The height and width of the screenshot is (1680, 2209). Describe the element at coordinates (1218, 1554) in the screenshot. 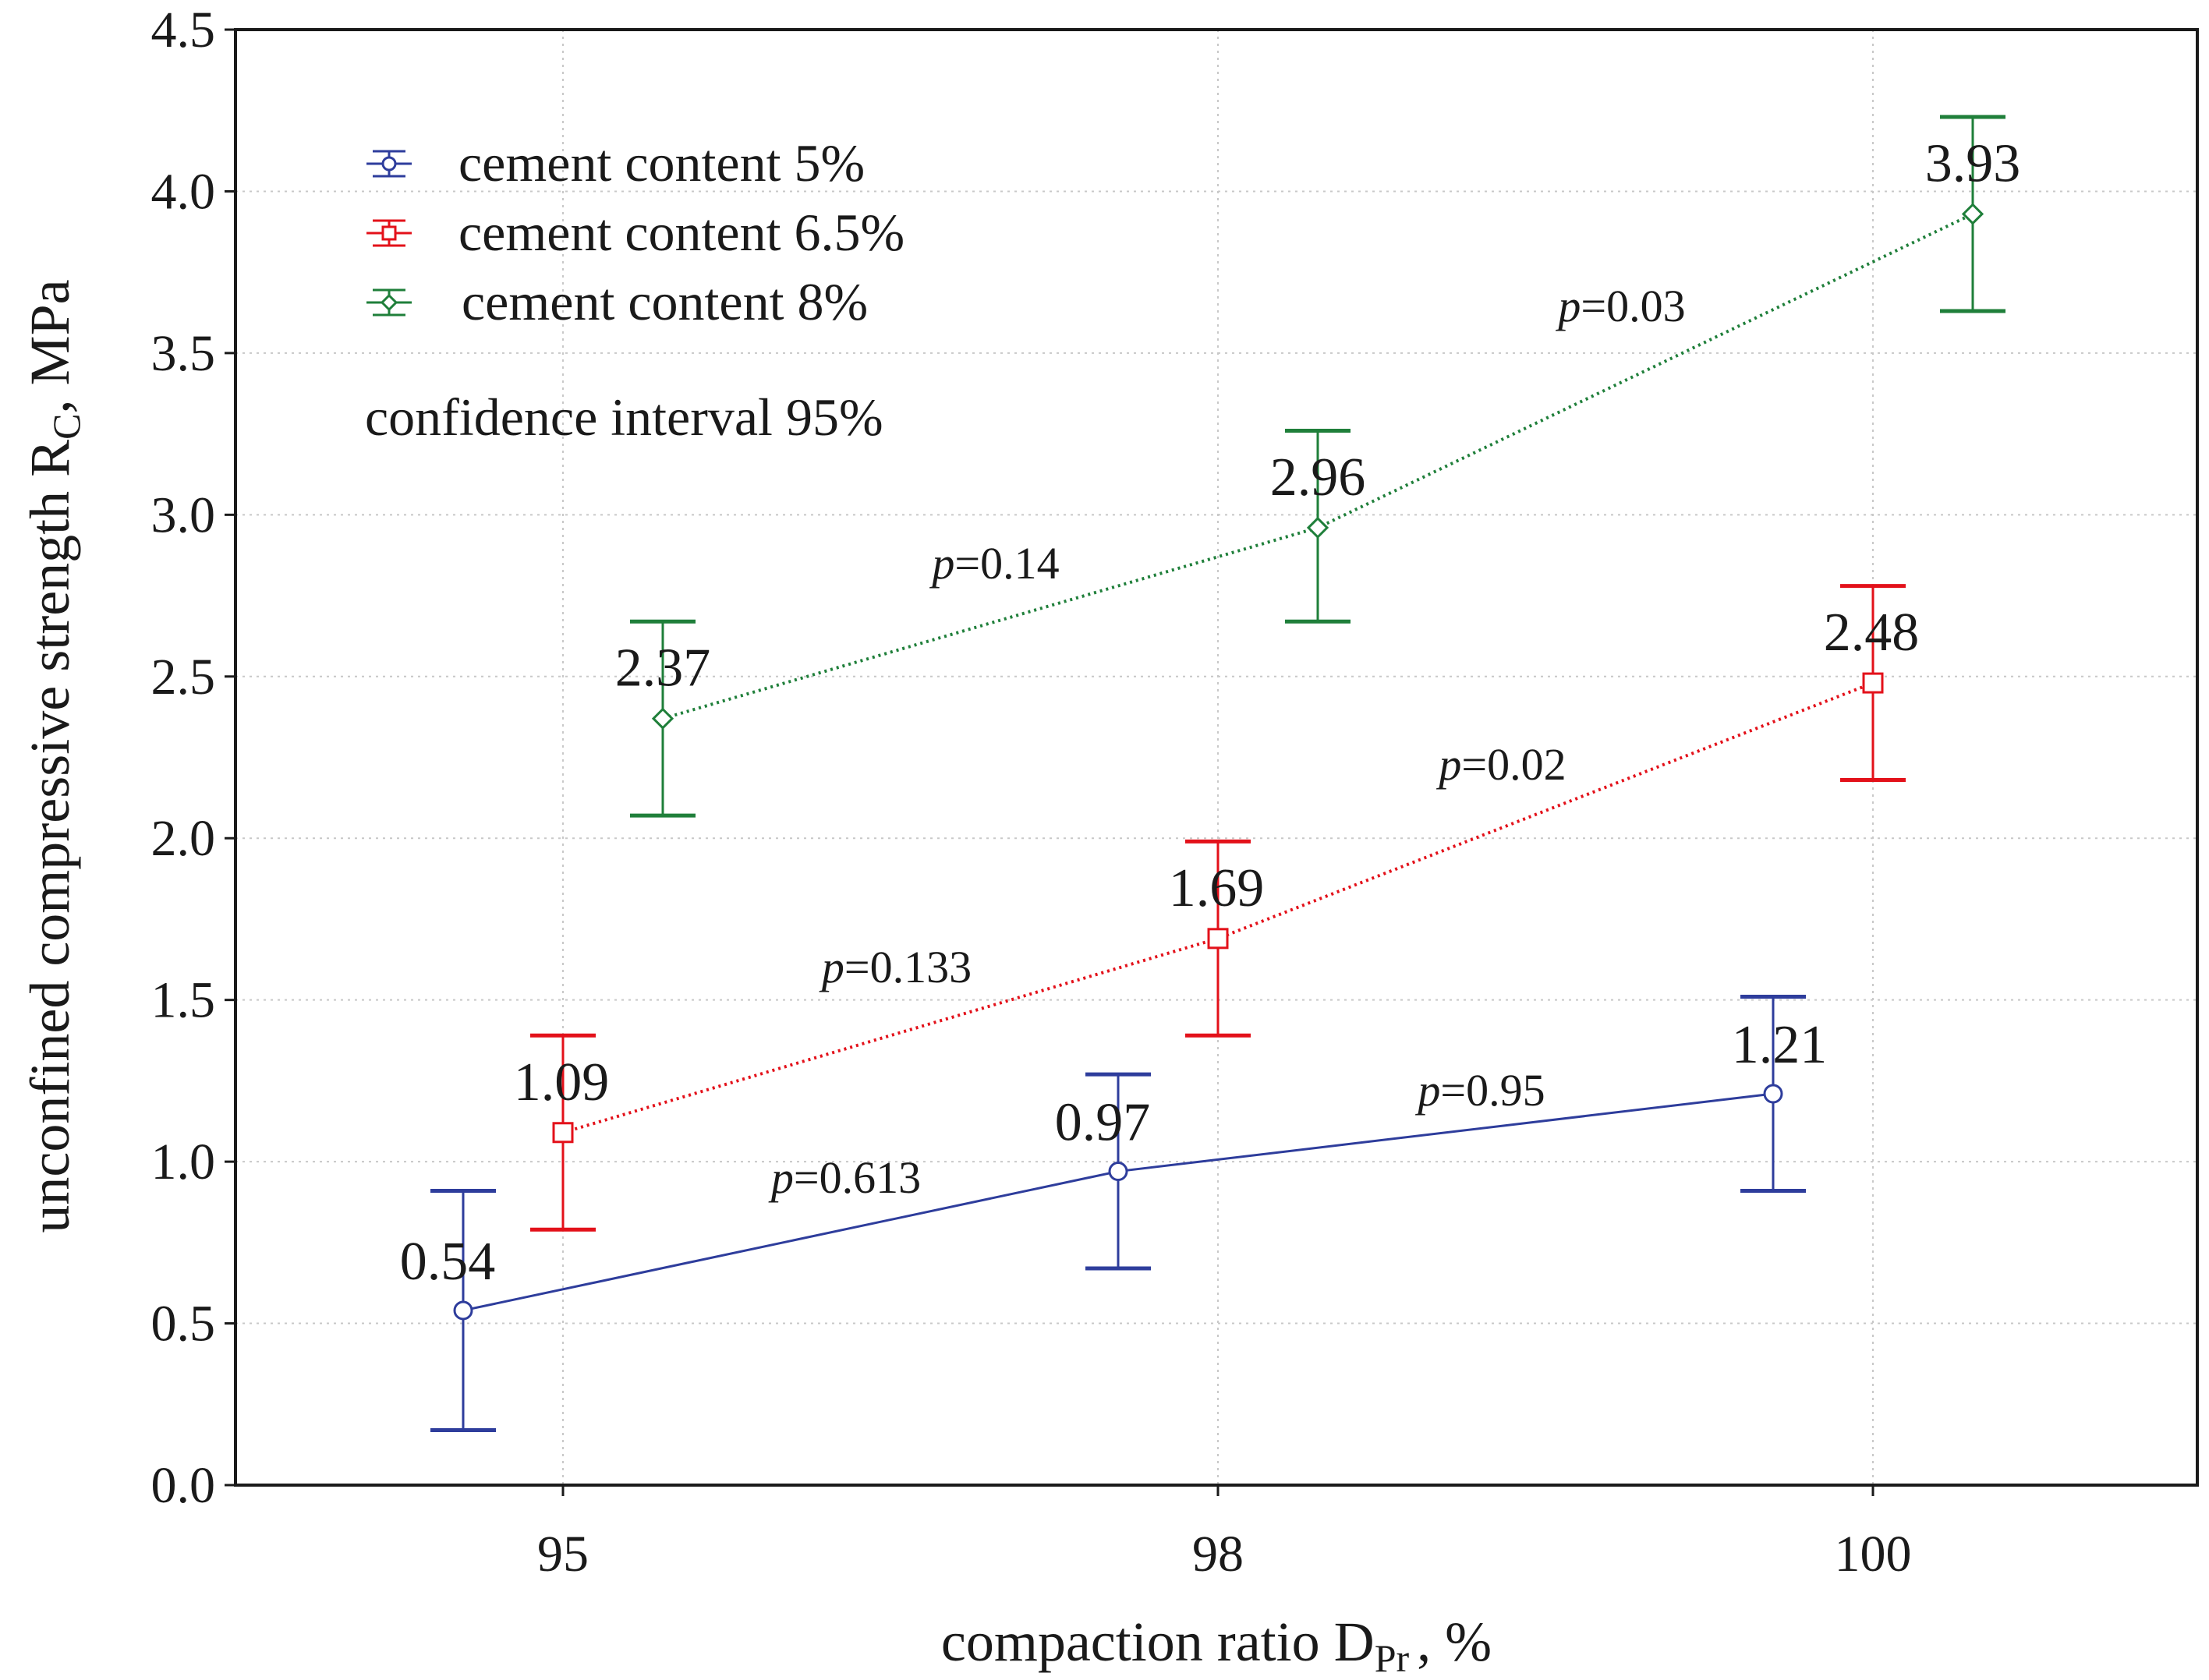

I see `x-tick-label: 98` at that location.